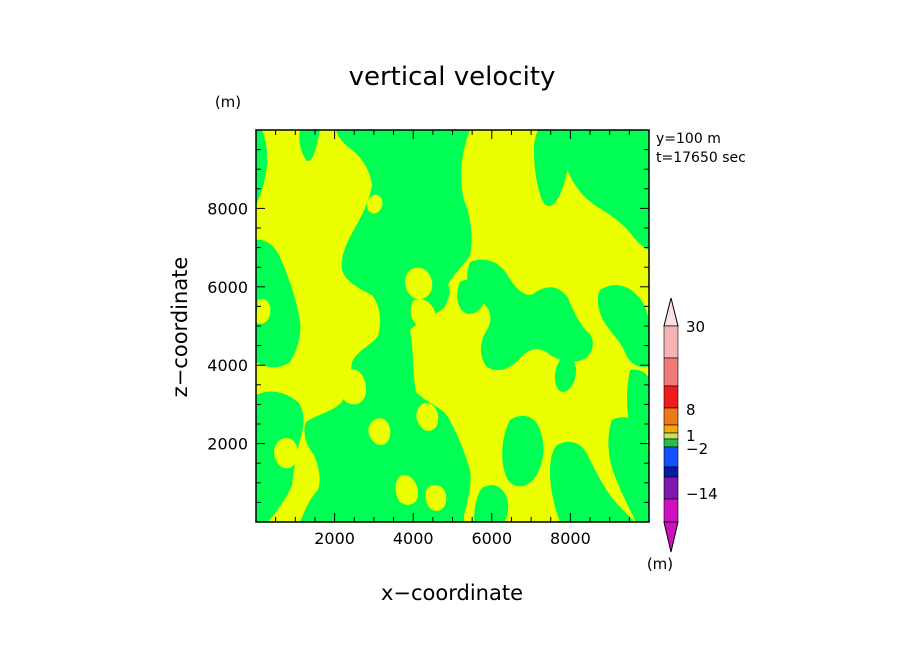  Describe the element at coordinates (688, 139) in the screenshot. I see `annotation-y-position: y=100 m` at that location.